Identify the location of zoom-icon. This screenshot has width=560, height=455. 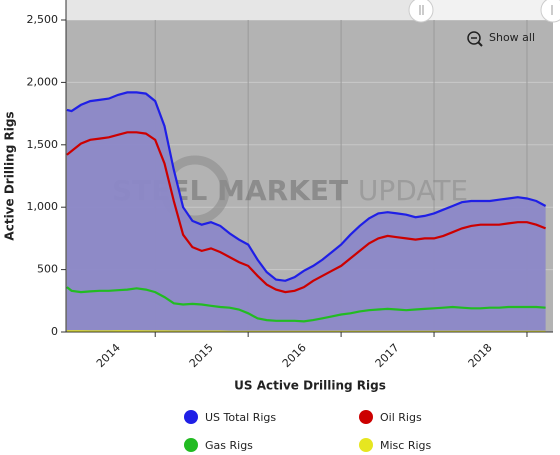
(474, 38).